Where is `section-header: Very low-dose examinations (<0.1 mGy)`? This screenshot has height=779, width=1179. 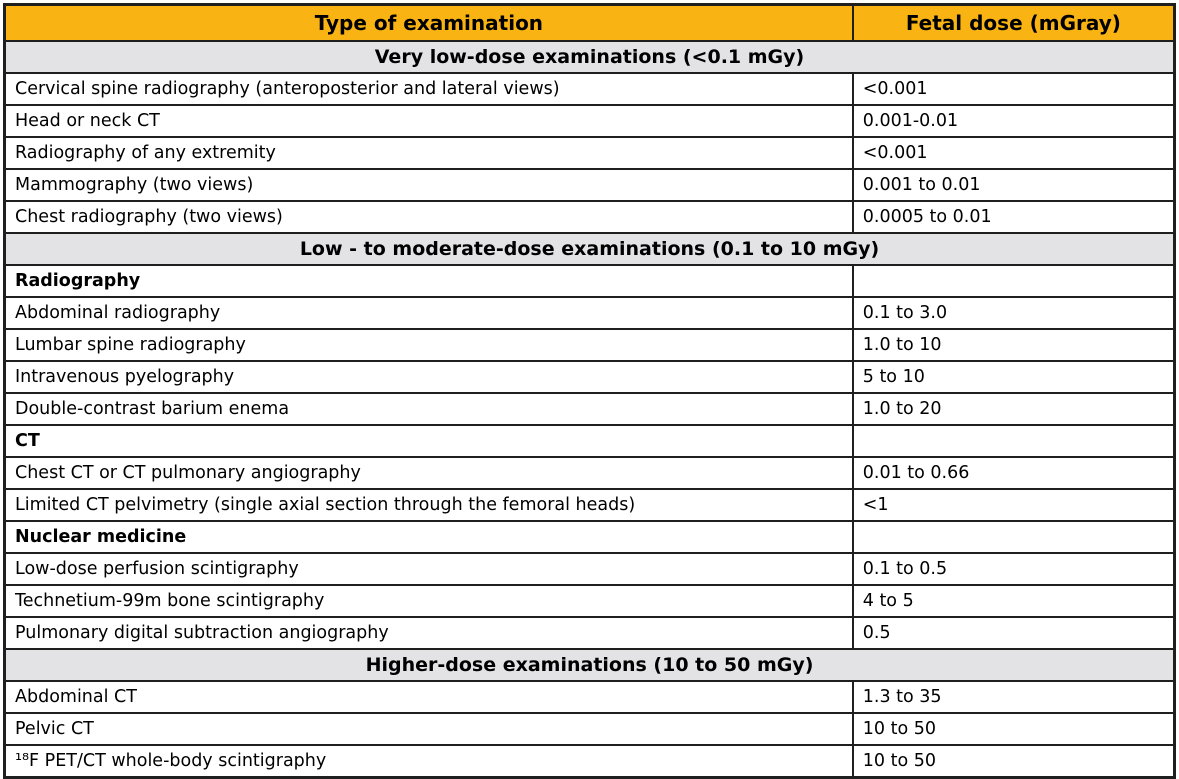 section-header: Very low-dose examinations (<0.1 mGy) is located at coordinates (589, 57).